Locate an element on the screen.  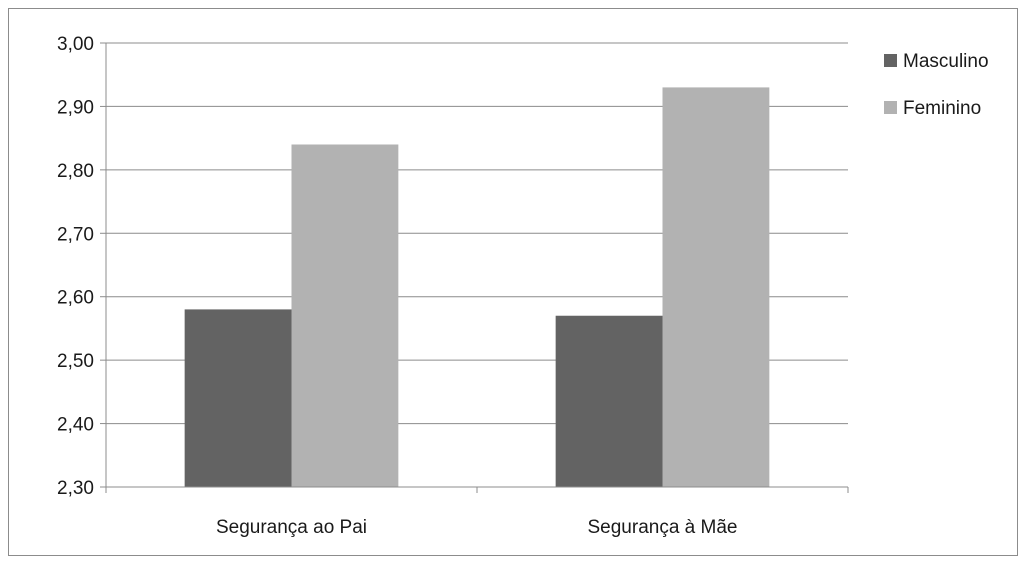
y-tick-label: 2,50 is located at coordinates (75, 361).